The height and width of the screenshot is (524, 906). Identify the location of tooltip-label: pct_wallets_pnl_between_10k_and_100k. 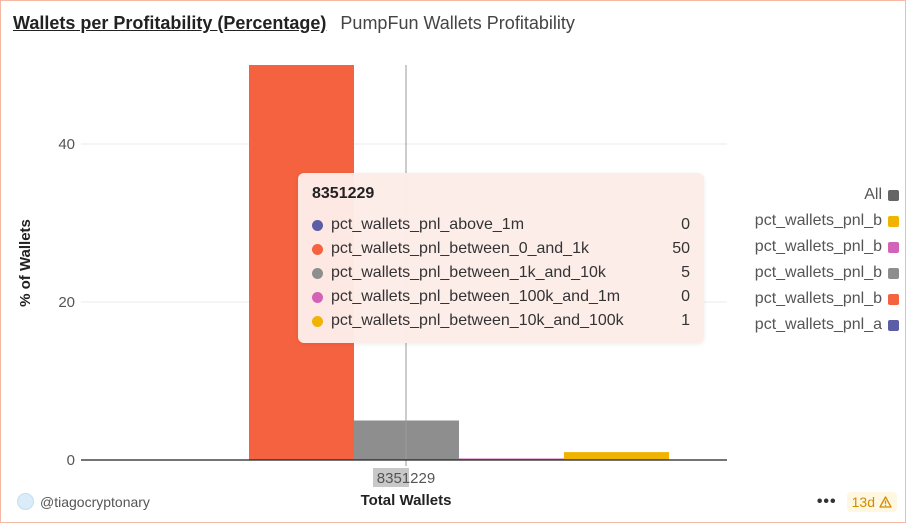
(477, 320).